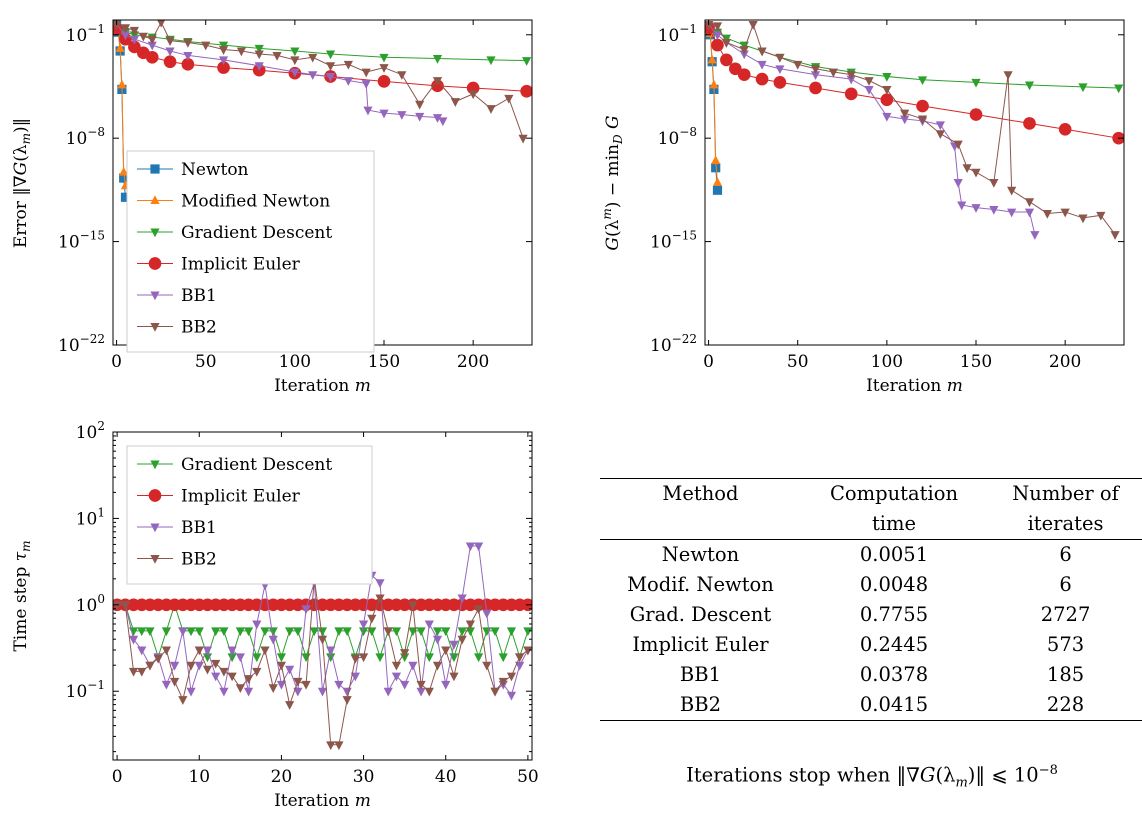 This screenshot has height=840, width=1142. What do you see at coordinates (1065, 584) in the screenshot?
I see `iterates-cell: 6` at bounding box center [1065, 584].